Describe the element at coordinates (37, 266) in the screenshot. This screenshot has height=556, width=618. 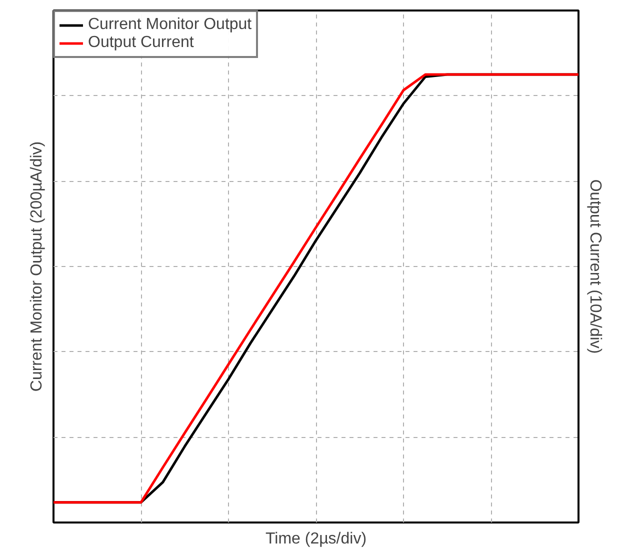
I see `y-axis-title: Current Monitor Output (200µA/div)` at that location.